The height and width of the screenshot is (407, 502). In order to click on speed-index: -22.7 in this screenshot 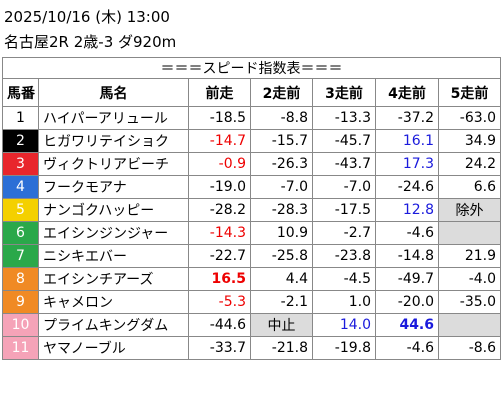, I will do `click(219, 256)`.